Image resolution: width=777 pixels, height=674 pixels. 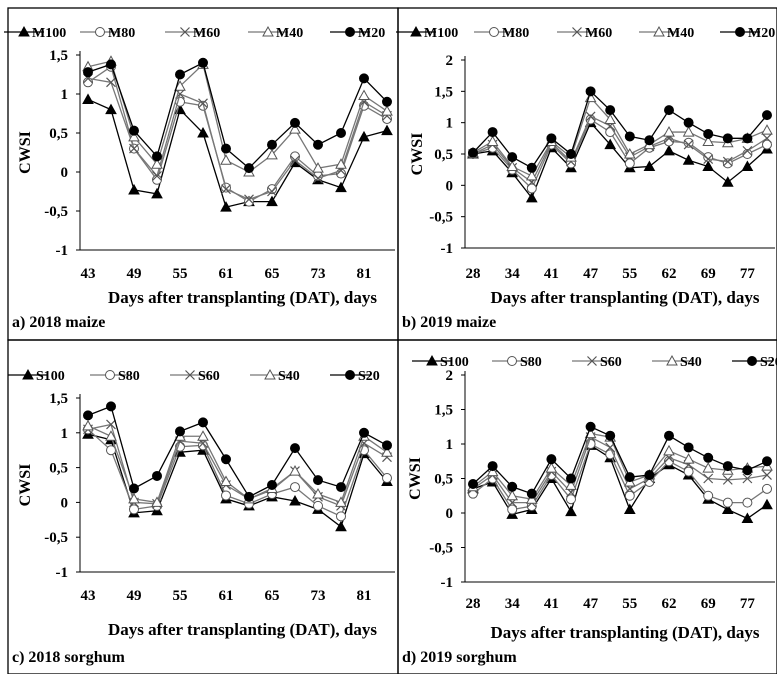 What do you see at coordinates (134, 596) in the screenshot?
I see `x-tick-label: 49` at bounding box center [134, 596].